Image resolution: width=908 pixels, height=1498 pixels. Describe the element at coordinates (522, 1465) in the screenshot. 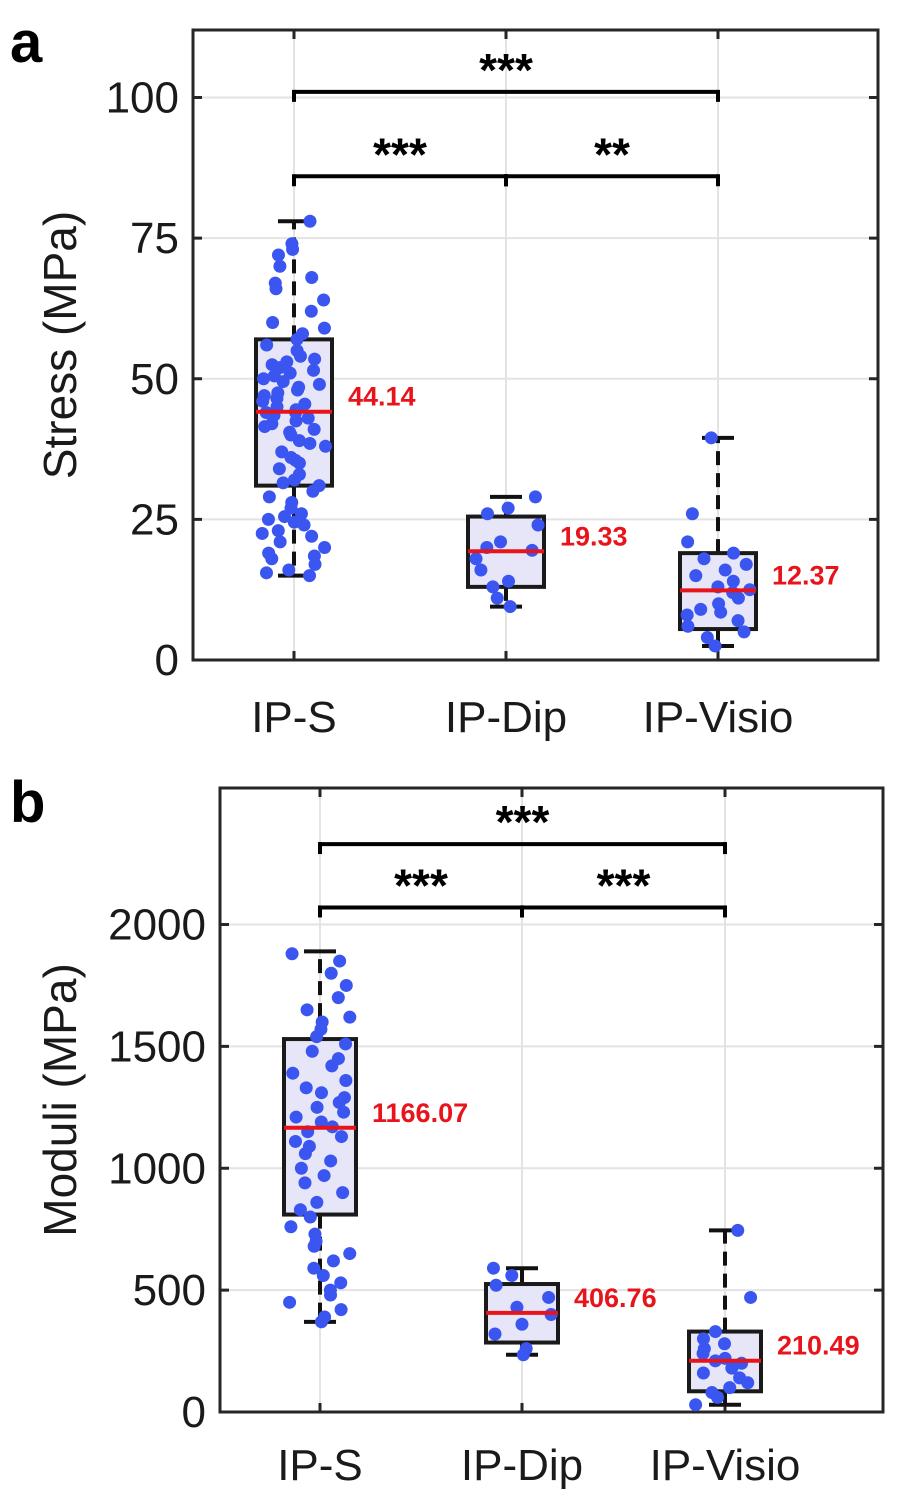

I see `xtick-label-ip-dip: IP-Dip` at that location.